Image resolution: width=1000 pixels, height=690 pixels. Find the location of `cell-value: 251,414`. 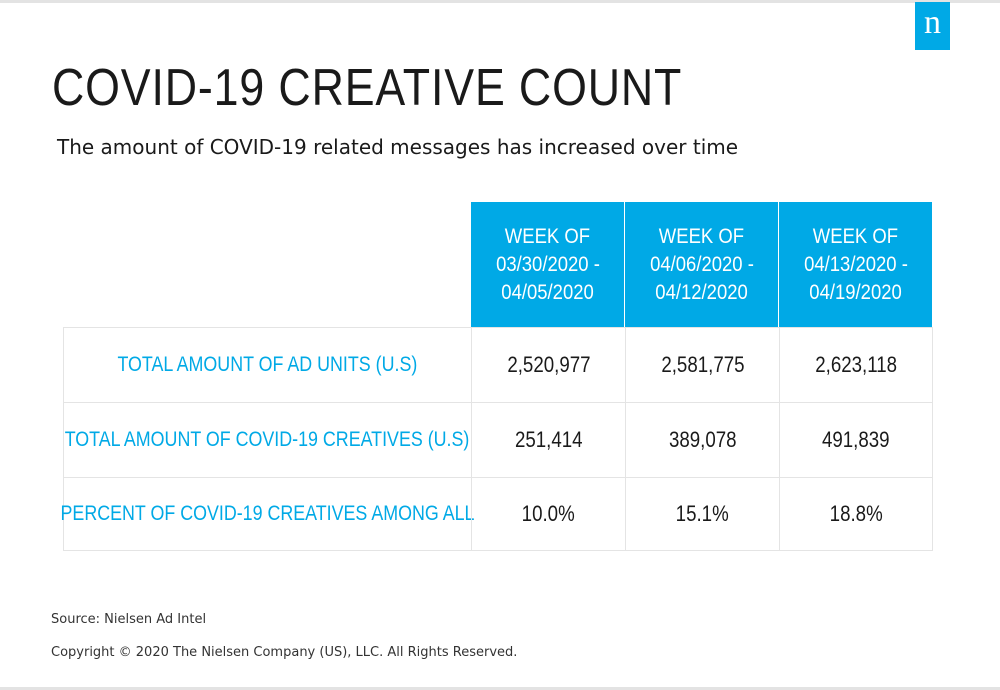

cell-value: 251,414 is located at coordinates (548, 439).